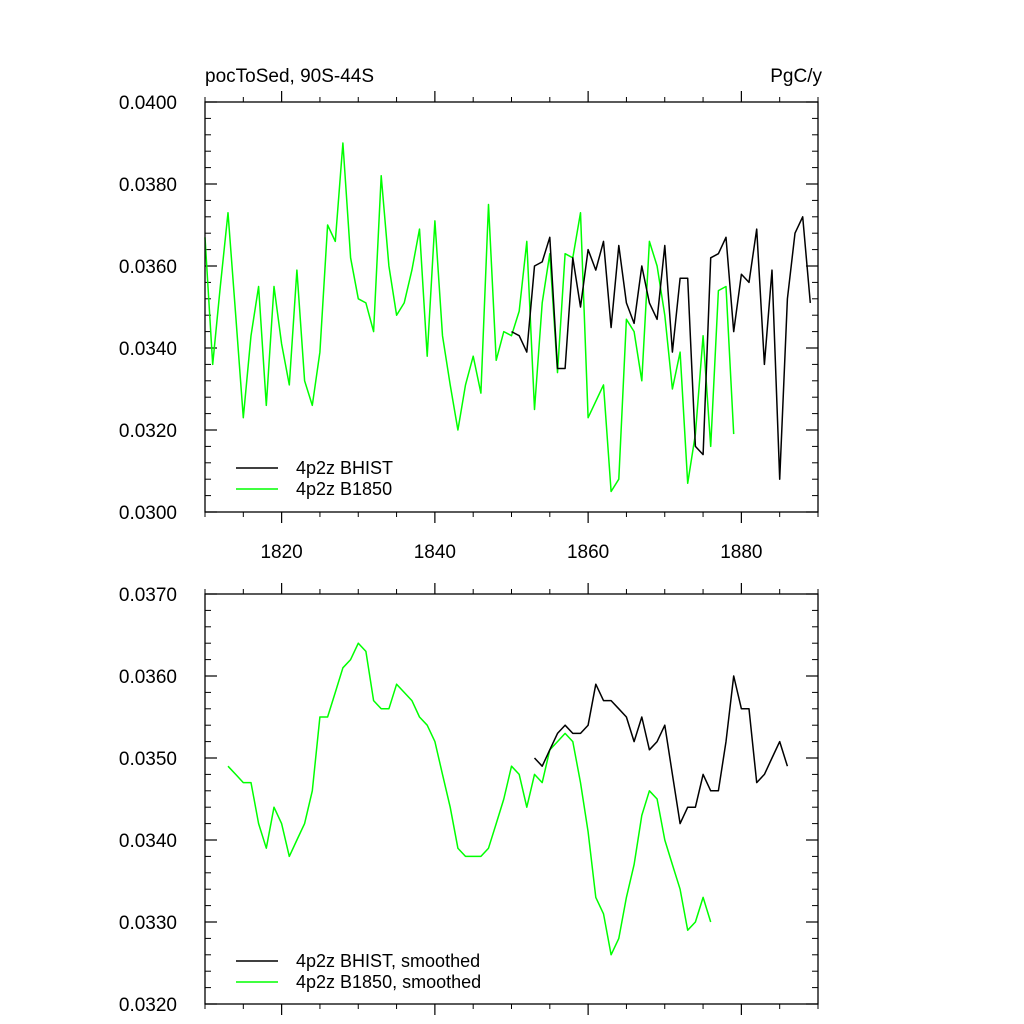 This screenshot has width=1024, height=1024. Describe the element at coordinates (148, 431) in the screenshot. I see `top-y-tick-label: 0.0320` at that location.